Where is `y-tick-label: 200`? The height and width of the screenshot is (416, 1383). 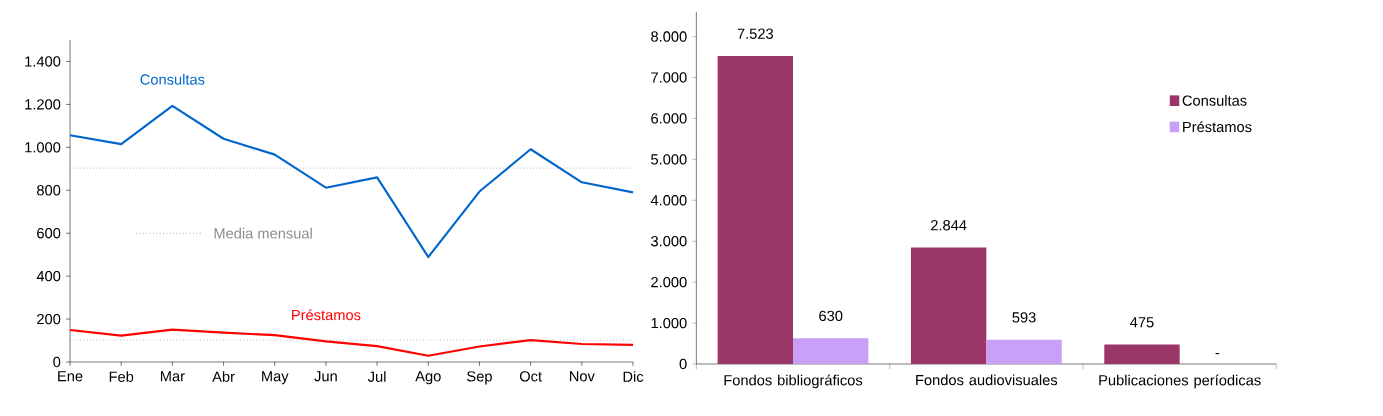 y-tick-label: 200 is located at coordinates (49, 319).